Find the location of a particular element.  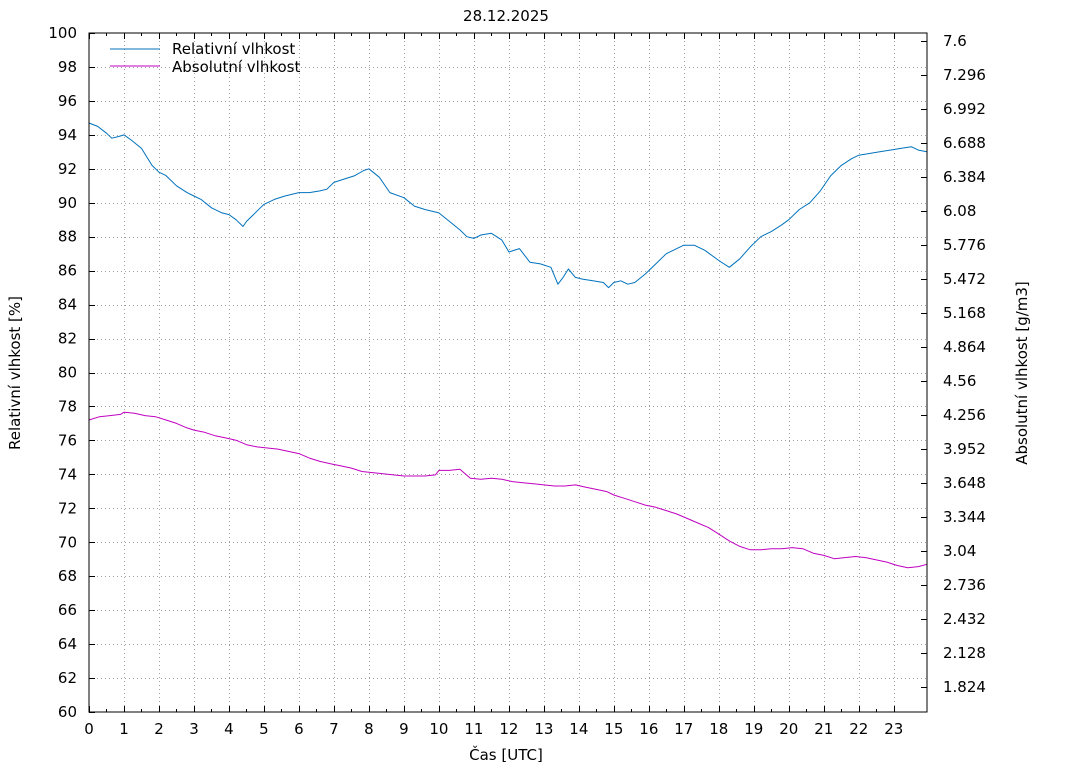

y2-tick-label: 6.384 is located at coordinates (964, 177).